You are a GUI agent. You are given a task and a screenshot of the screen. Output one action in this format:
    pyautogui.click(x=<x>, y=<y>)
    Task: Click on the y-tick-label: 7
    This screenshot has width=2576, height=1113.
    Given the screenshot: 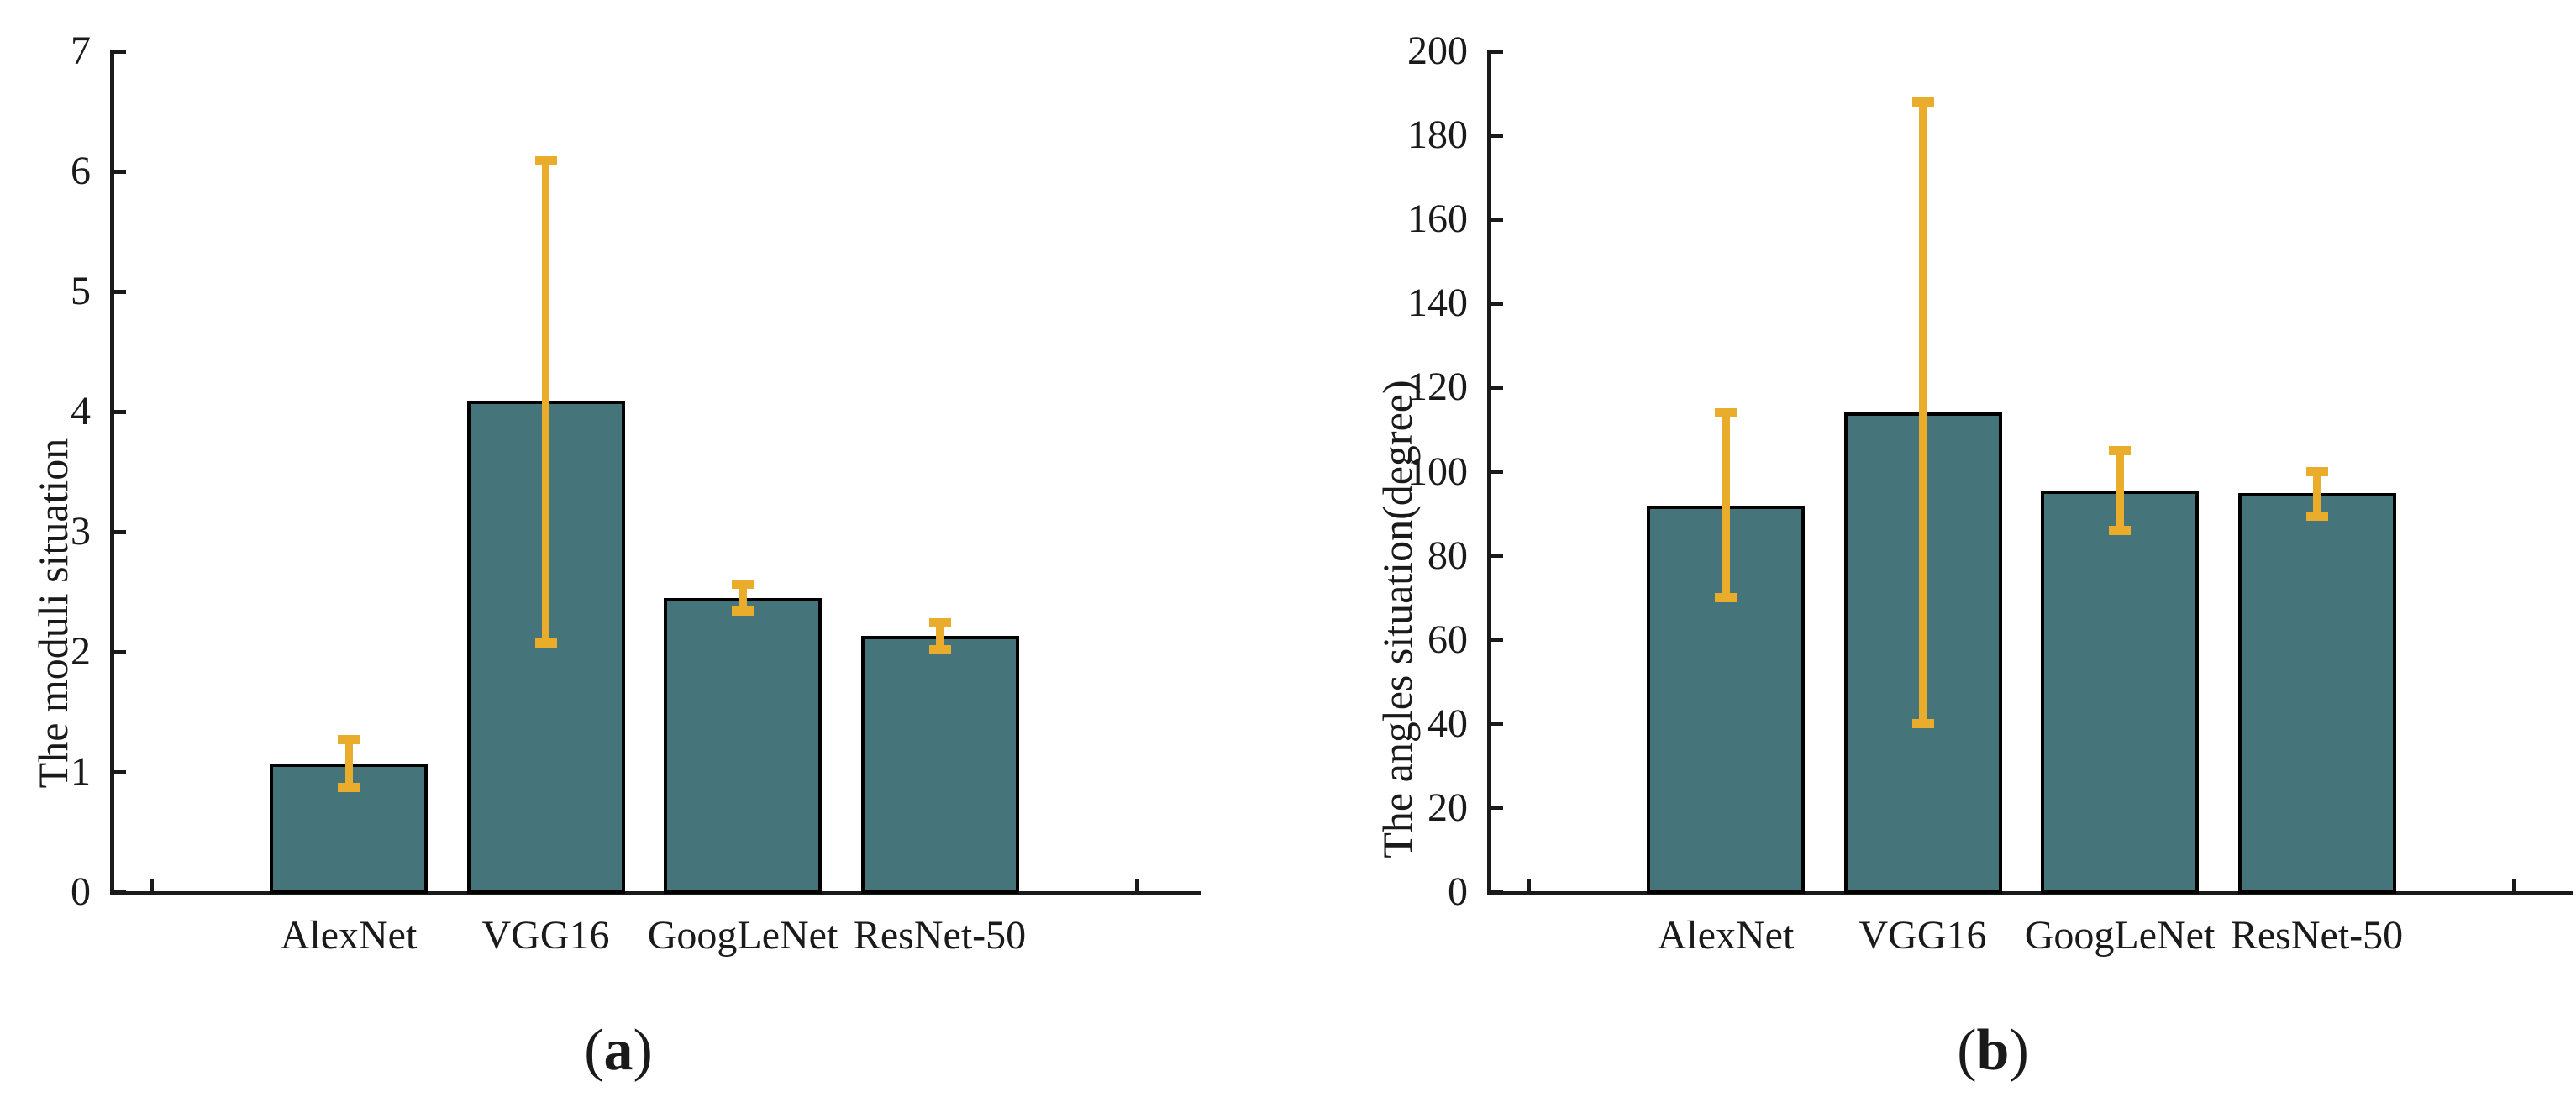 What is the action you would take?
    pyautogui.click(x=81, y=51)
    